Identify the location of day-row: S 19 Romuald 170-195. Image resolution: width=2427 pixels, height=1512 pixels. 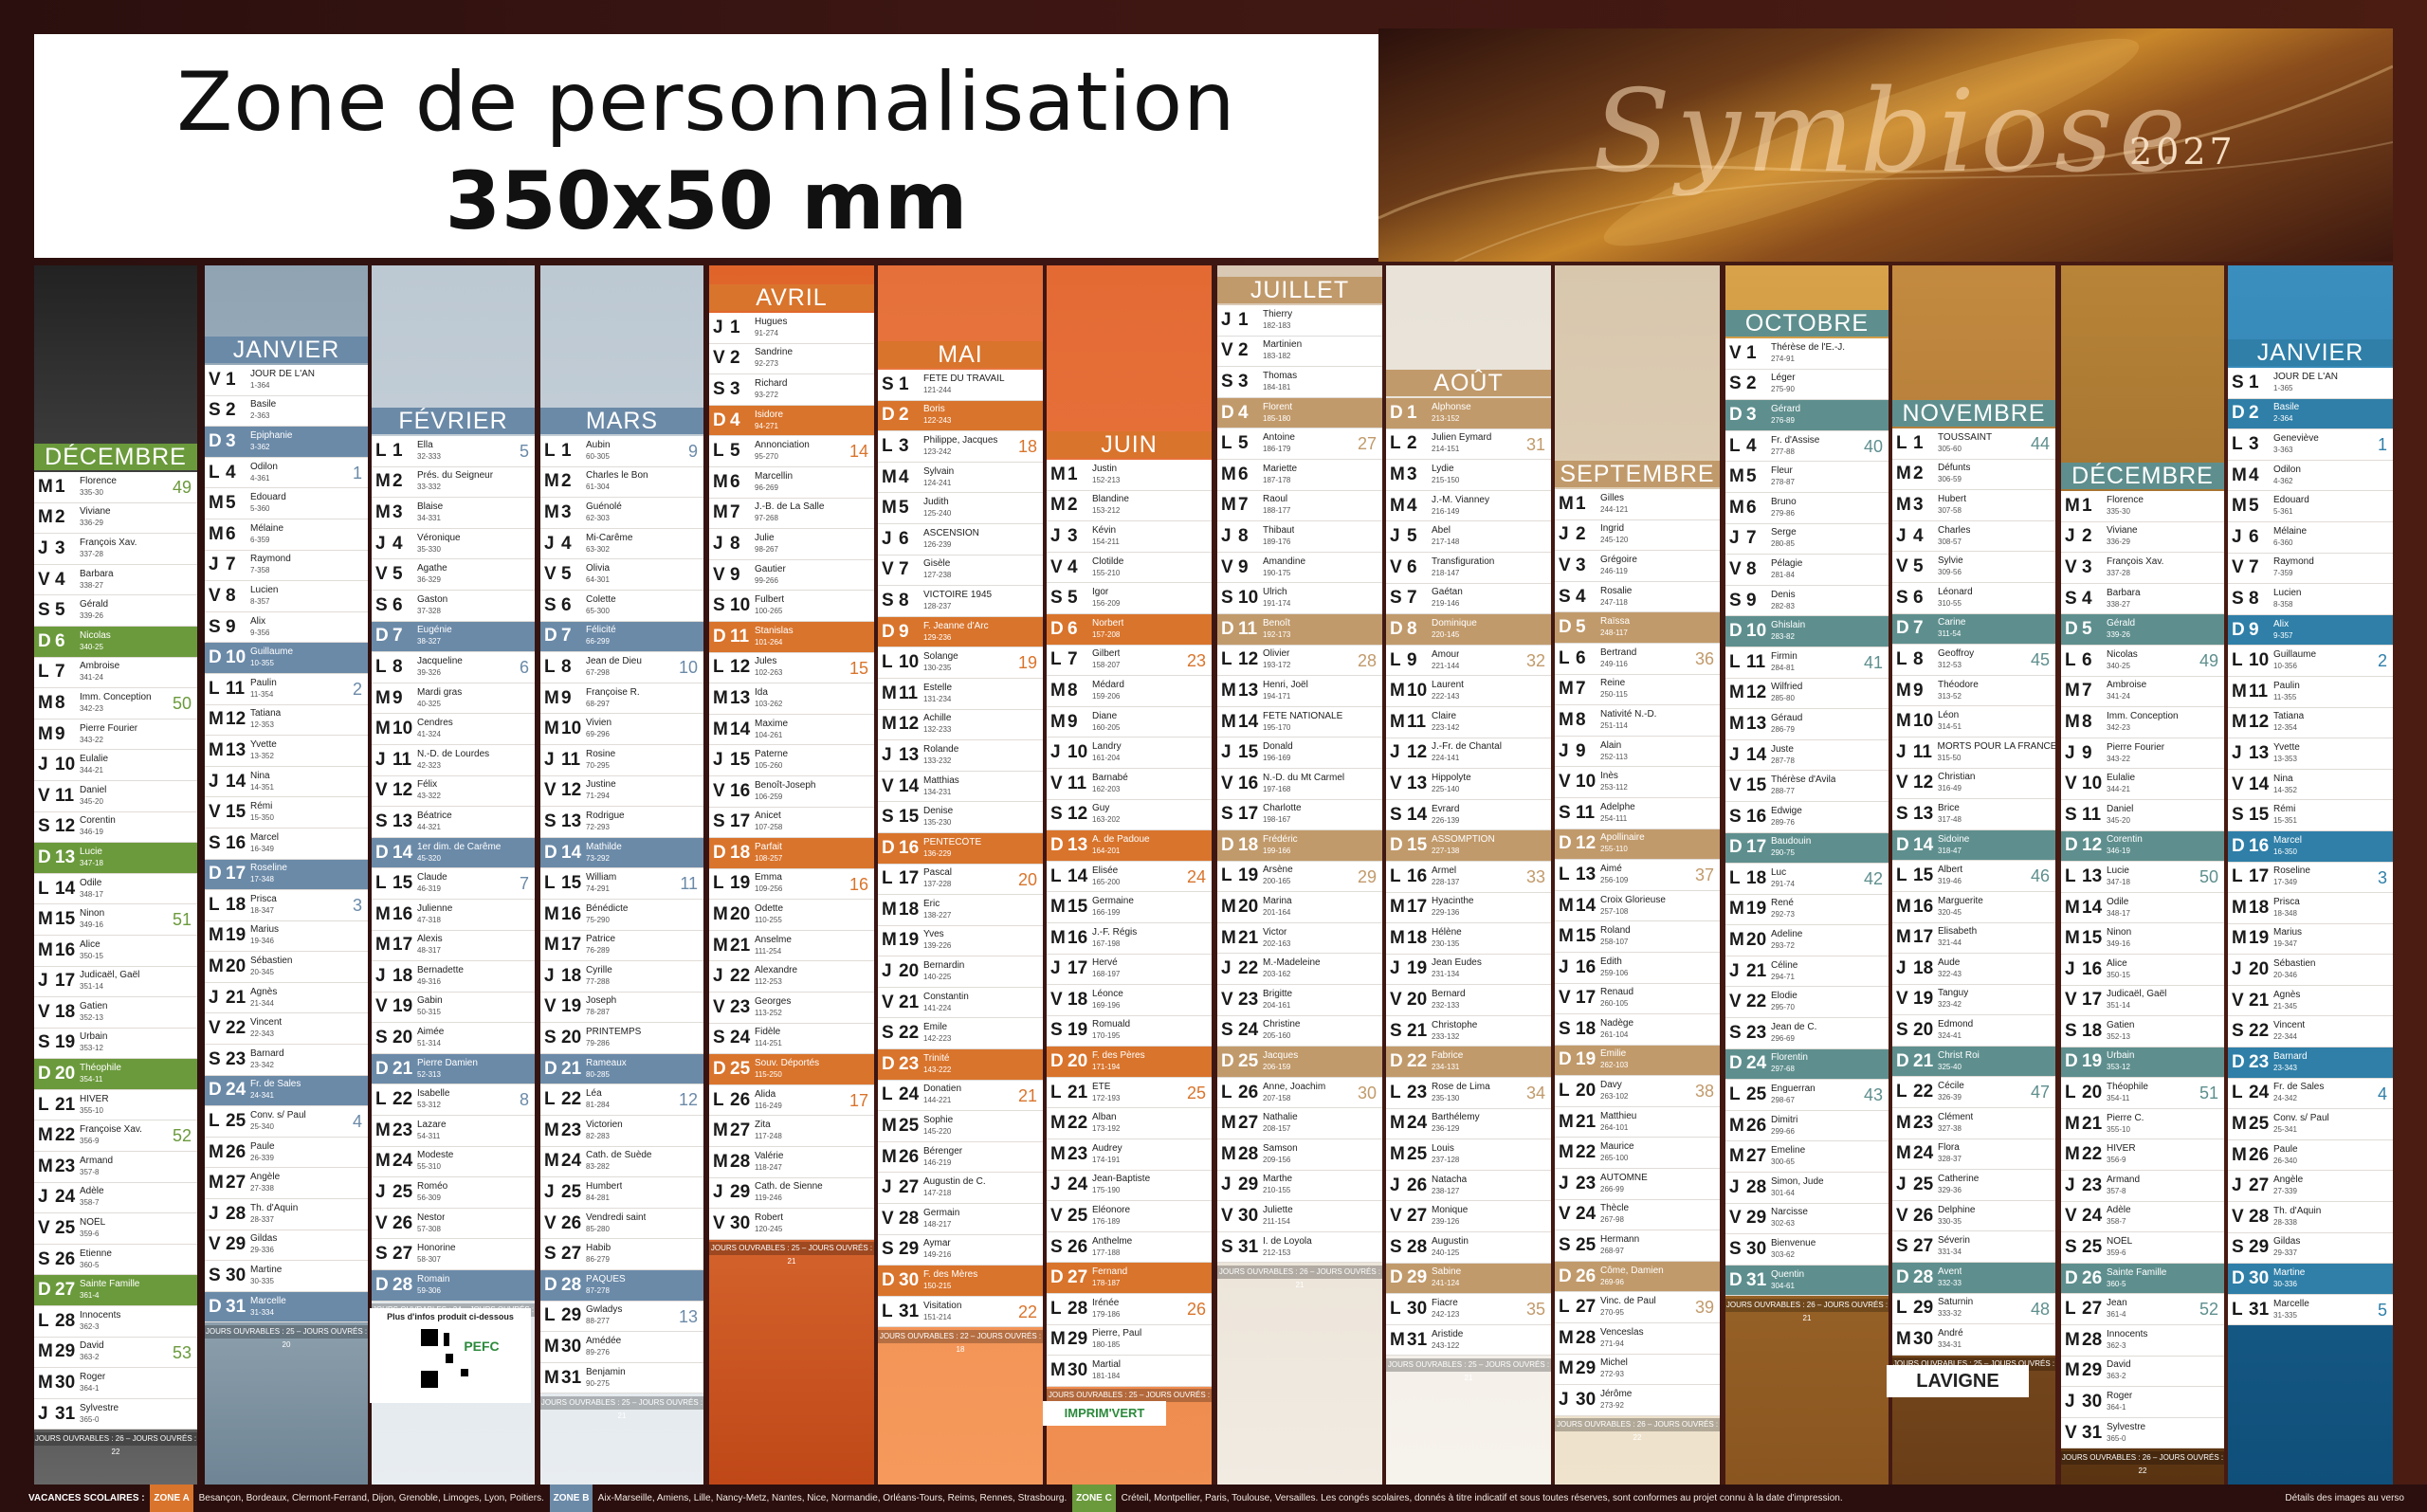
(1129, 1031).